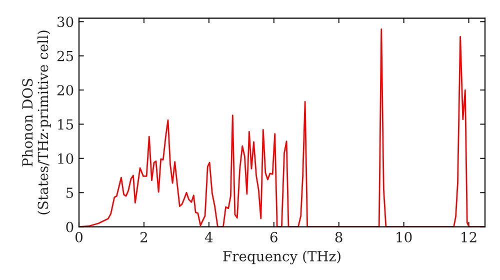  Describe the element at coordinates (78, 237) in the screenshot. I see `x-tick-label: 0` at that location.